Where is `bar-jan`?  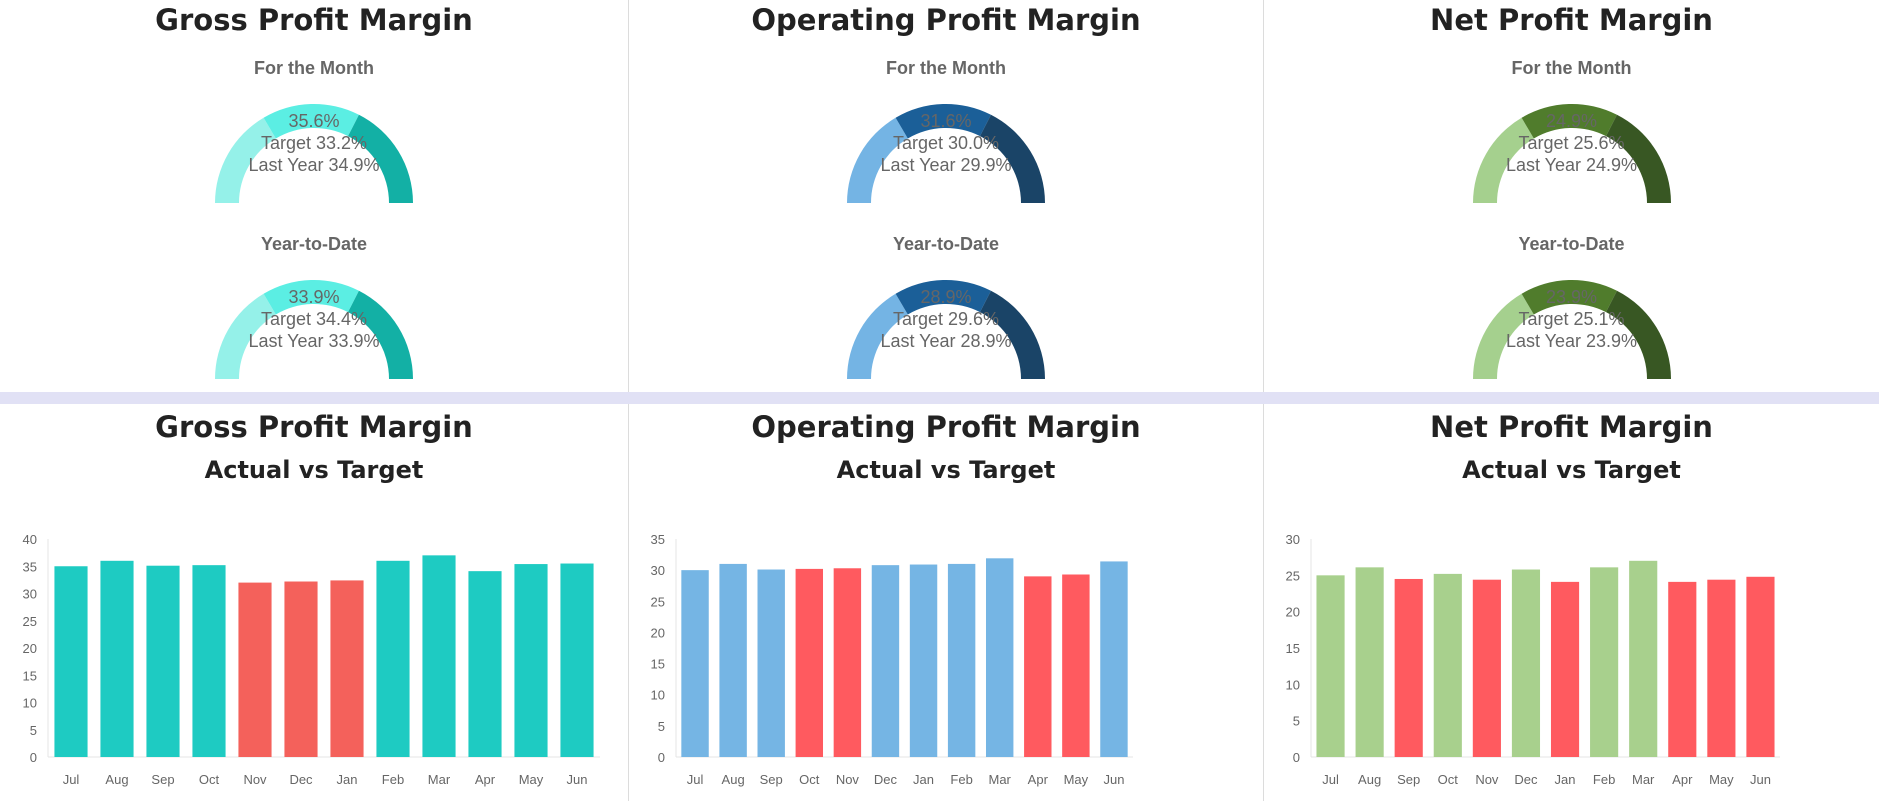 bar-jan is located at coordinates (347, 668).